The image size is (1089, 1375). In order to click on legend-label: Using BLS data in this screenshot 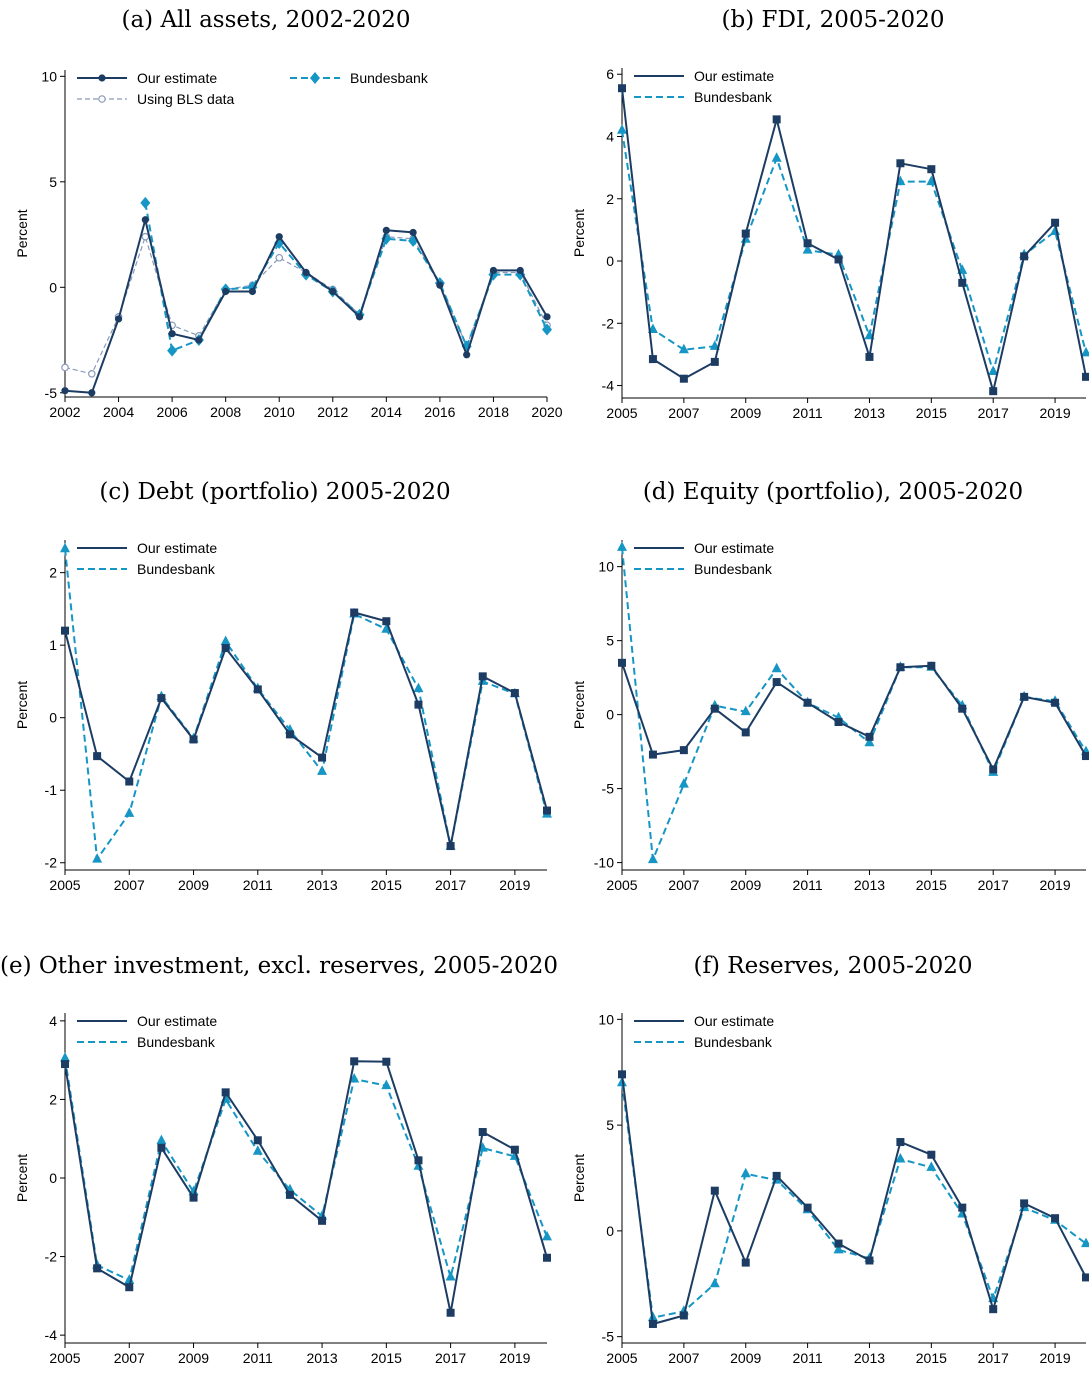, I will do `click(185, 99)`.